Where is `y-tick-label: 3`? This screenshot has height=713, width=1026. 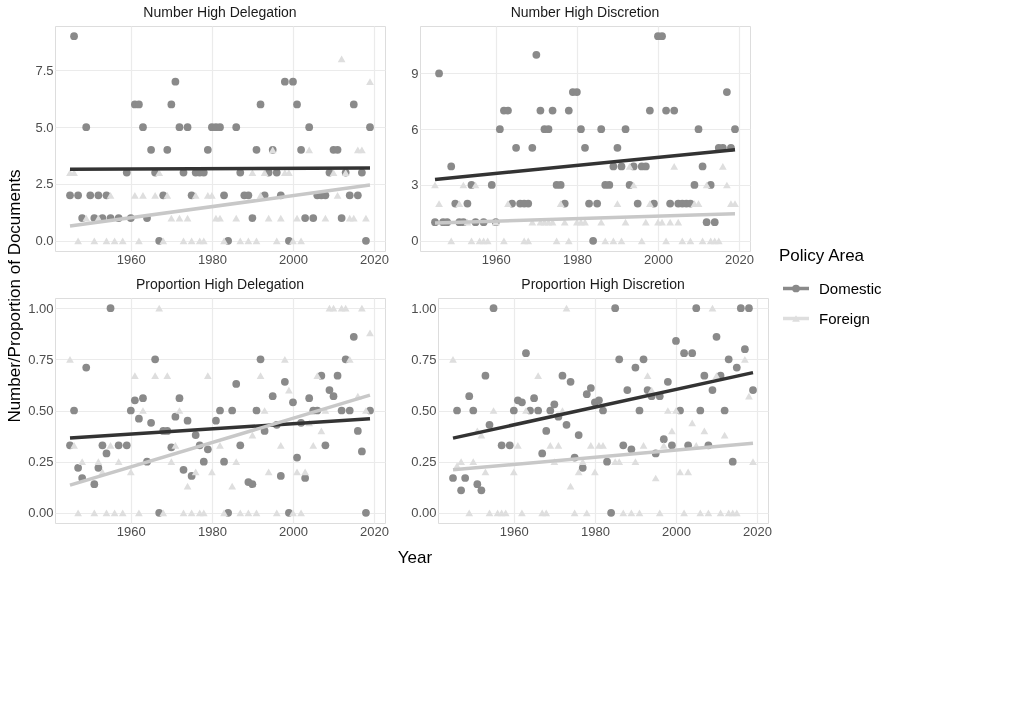 y-tick-label: 3 is located at coordinates (415, 185).